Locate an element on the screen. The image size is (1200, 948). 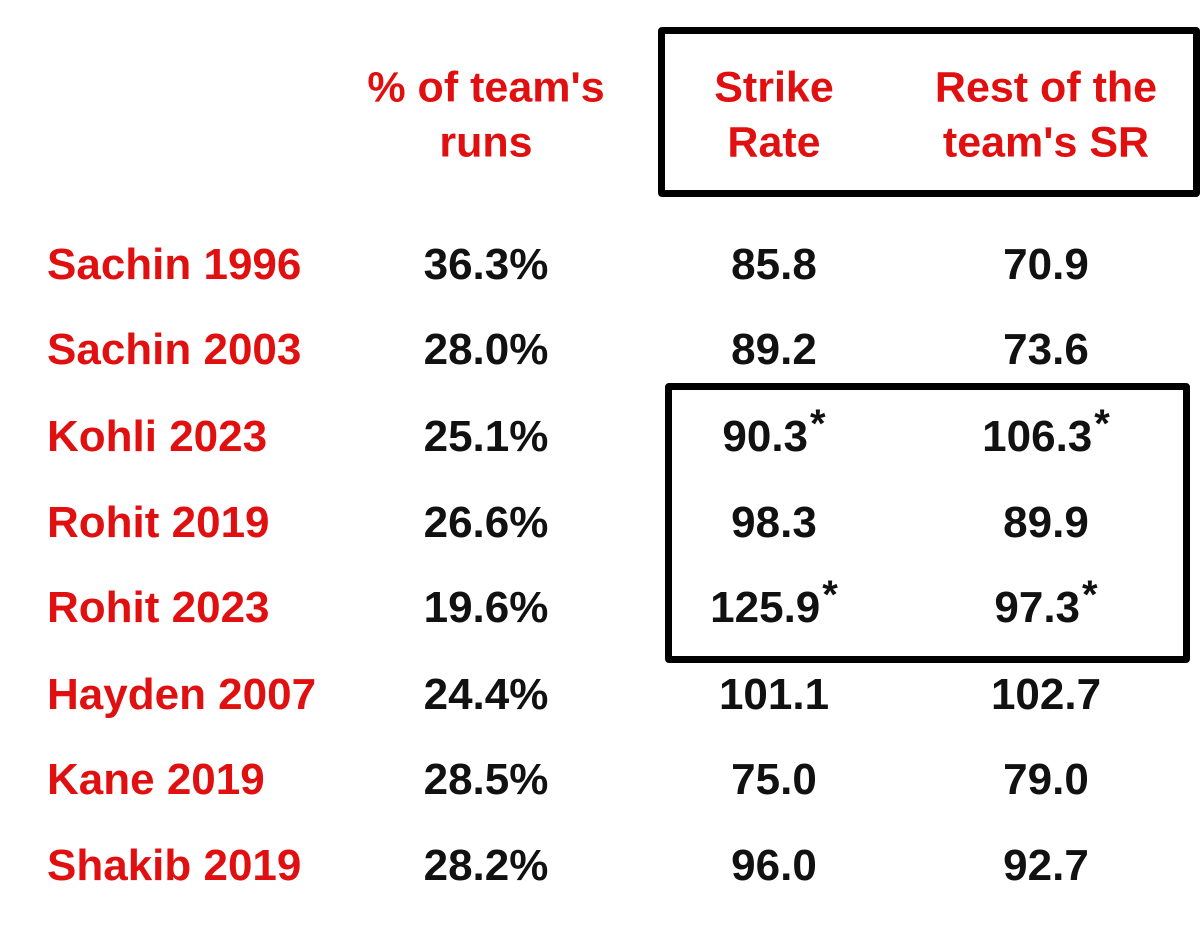
value-cell: 92.7 is located at coordinates (1046, 865).